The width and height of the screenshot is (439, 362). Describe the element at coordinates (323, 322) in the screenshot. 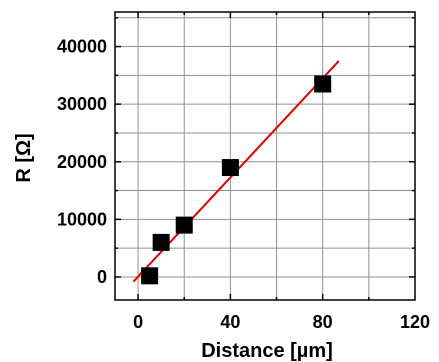

I see `x-tick-label: 80` at that location.